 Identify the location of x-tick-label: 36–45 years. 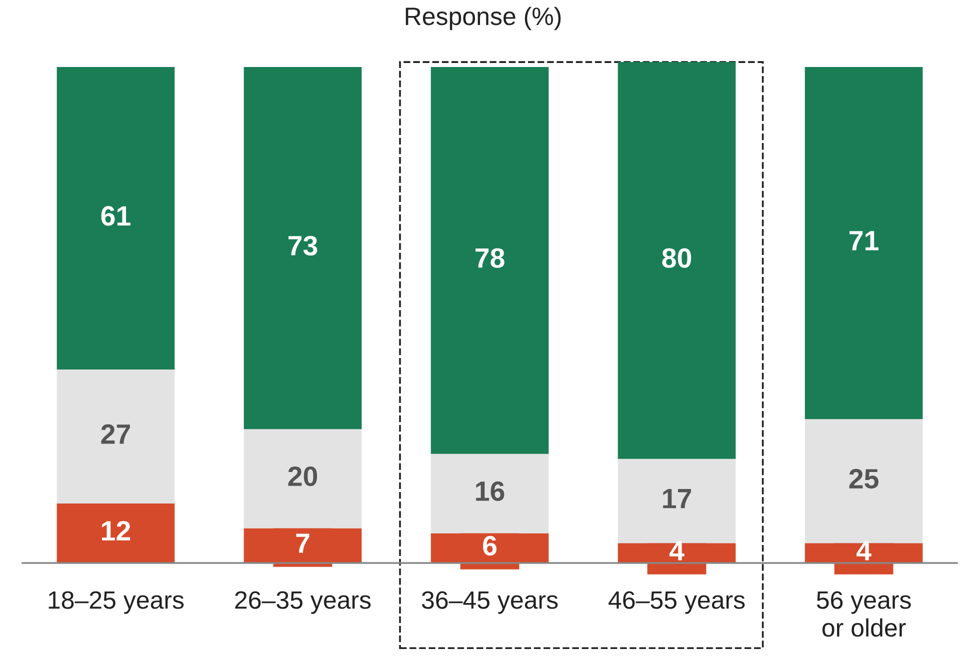
(490, 602).